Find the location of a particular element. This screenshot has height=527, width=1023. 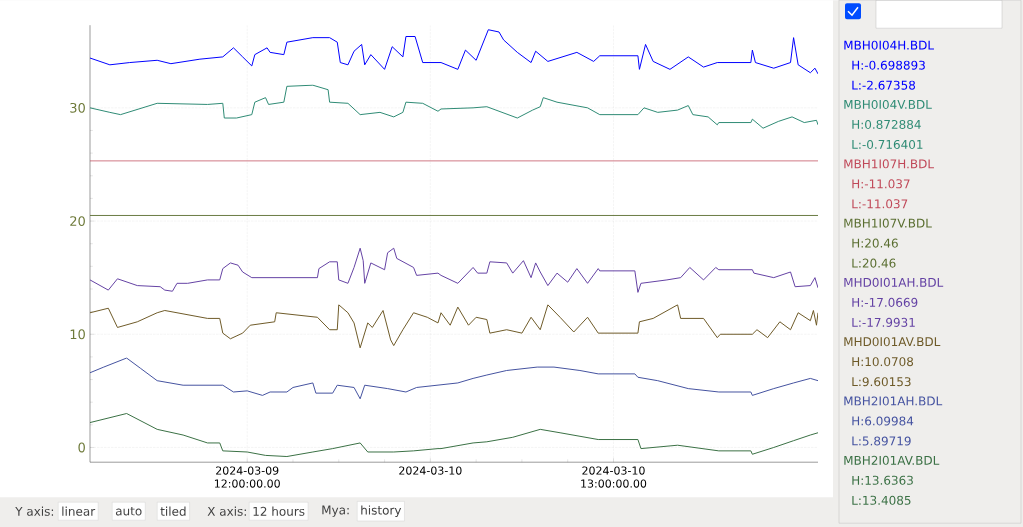

text: MHD0I01AH.BDL is located at coordinates (894, 282).